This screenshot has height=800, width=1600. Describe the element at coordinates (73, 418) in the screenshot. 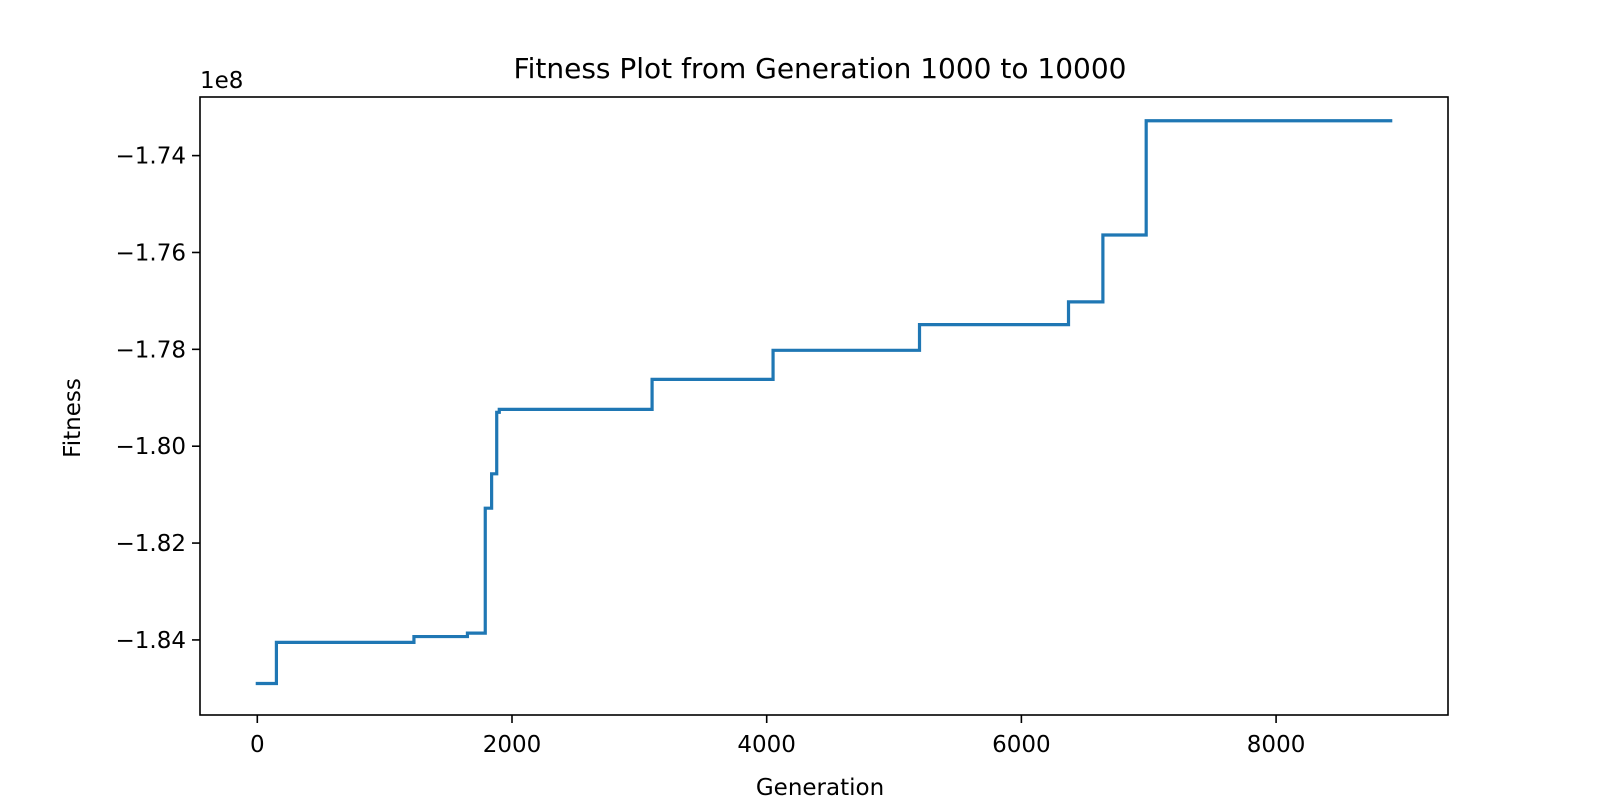

I see `y-axis-label: Fitness` at that location.